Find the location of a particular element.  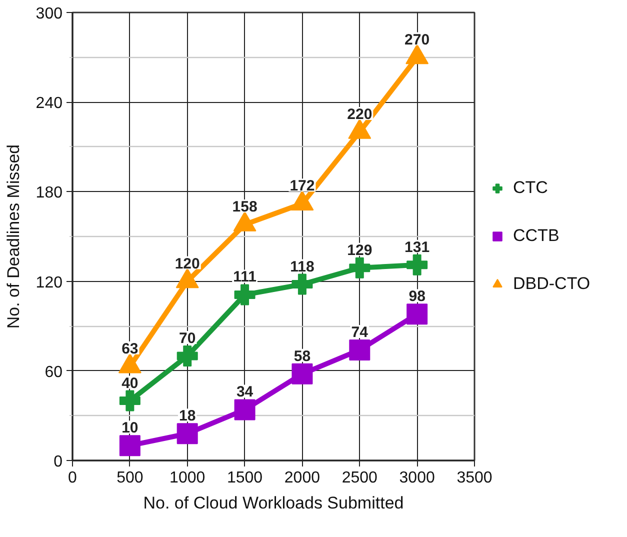

y-tick-label: 180 is located at coordinates (49, 193).